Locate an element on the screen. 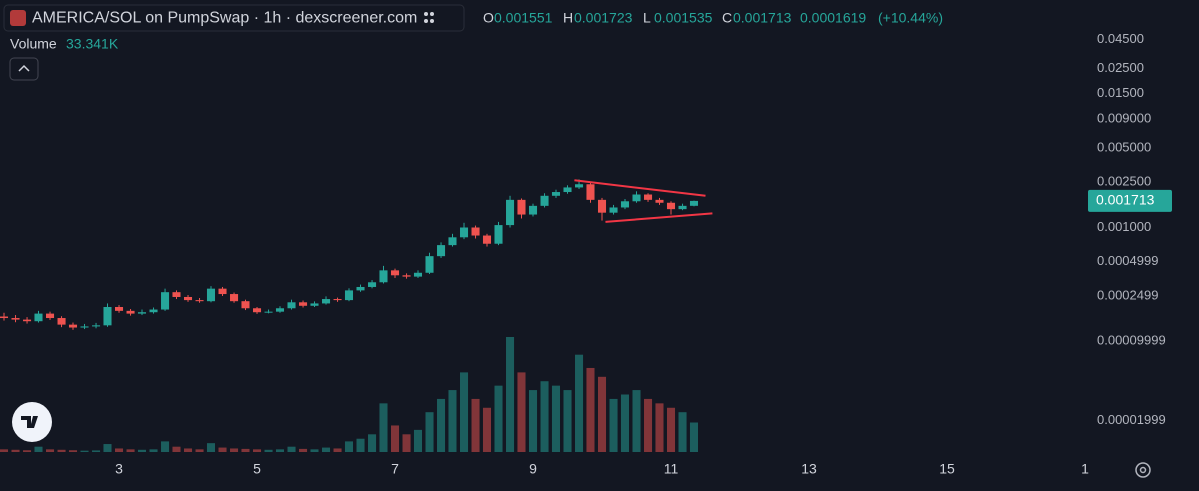  gear-center is located at coordinates (1143, 470).